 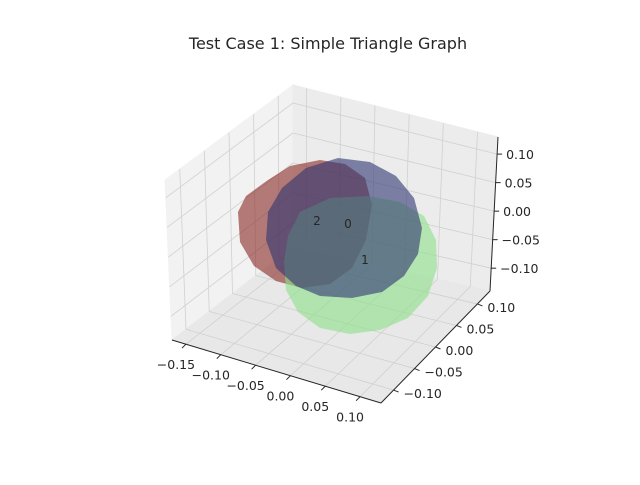 I want to click on node-label-0: 0, so click(x=348, y=224).